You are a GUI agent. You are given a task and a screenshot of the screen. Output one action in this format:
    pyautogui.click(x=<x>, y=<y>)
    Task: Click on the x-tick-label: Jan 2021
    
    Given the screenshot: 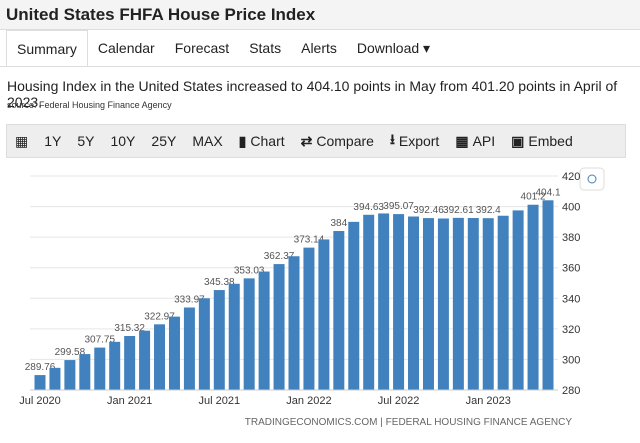 What is the action you would take?
    pyautogui.click(x=129, y=401)
    